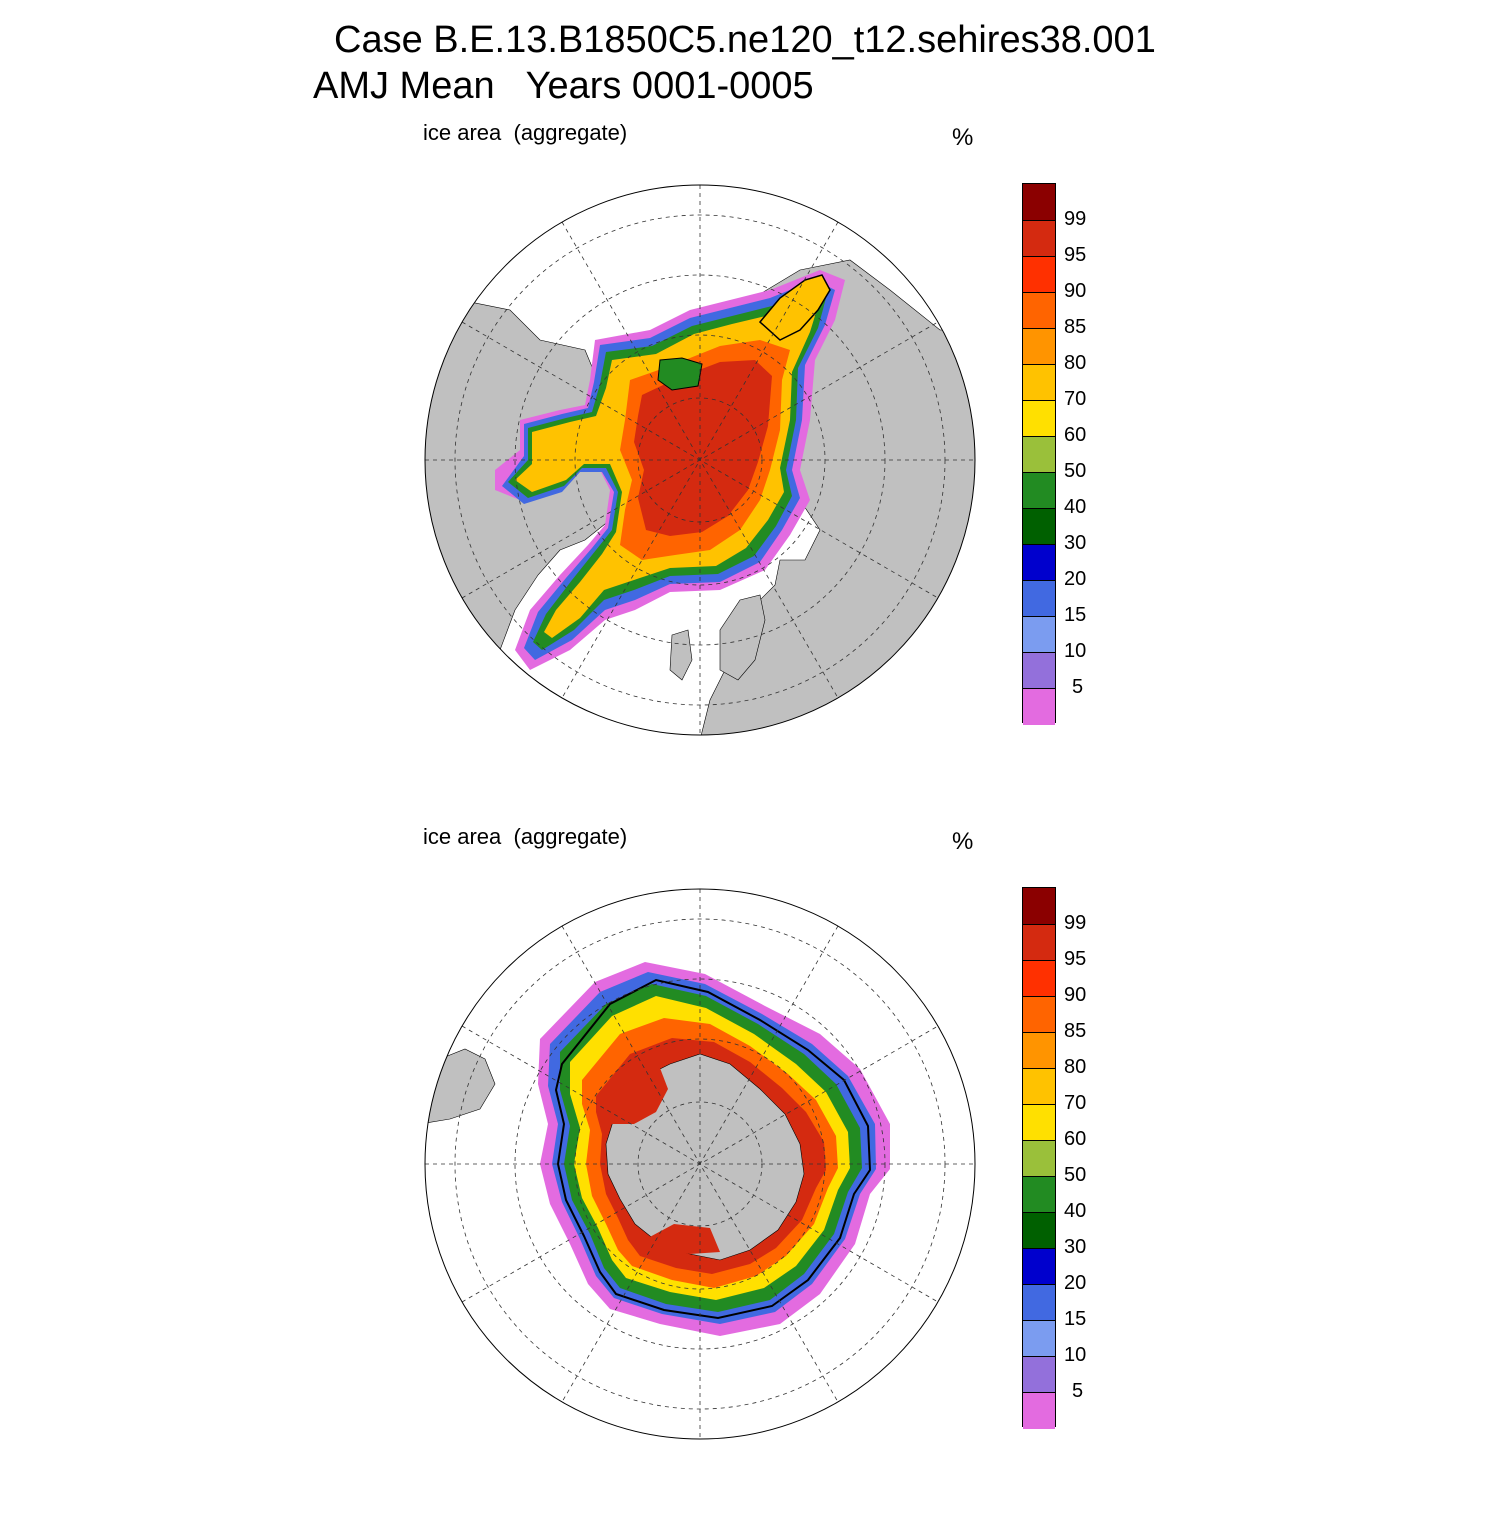 Image resolution: width=1500 pixels, height=1534 pixels. What do you see at coordinates (742, 637) in the screenshot?
I see `land-scandinavia` at bounding box center [742, 637].